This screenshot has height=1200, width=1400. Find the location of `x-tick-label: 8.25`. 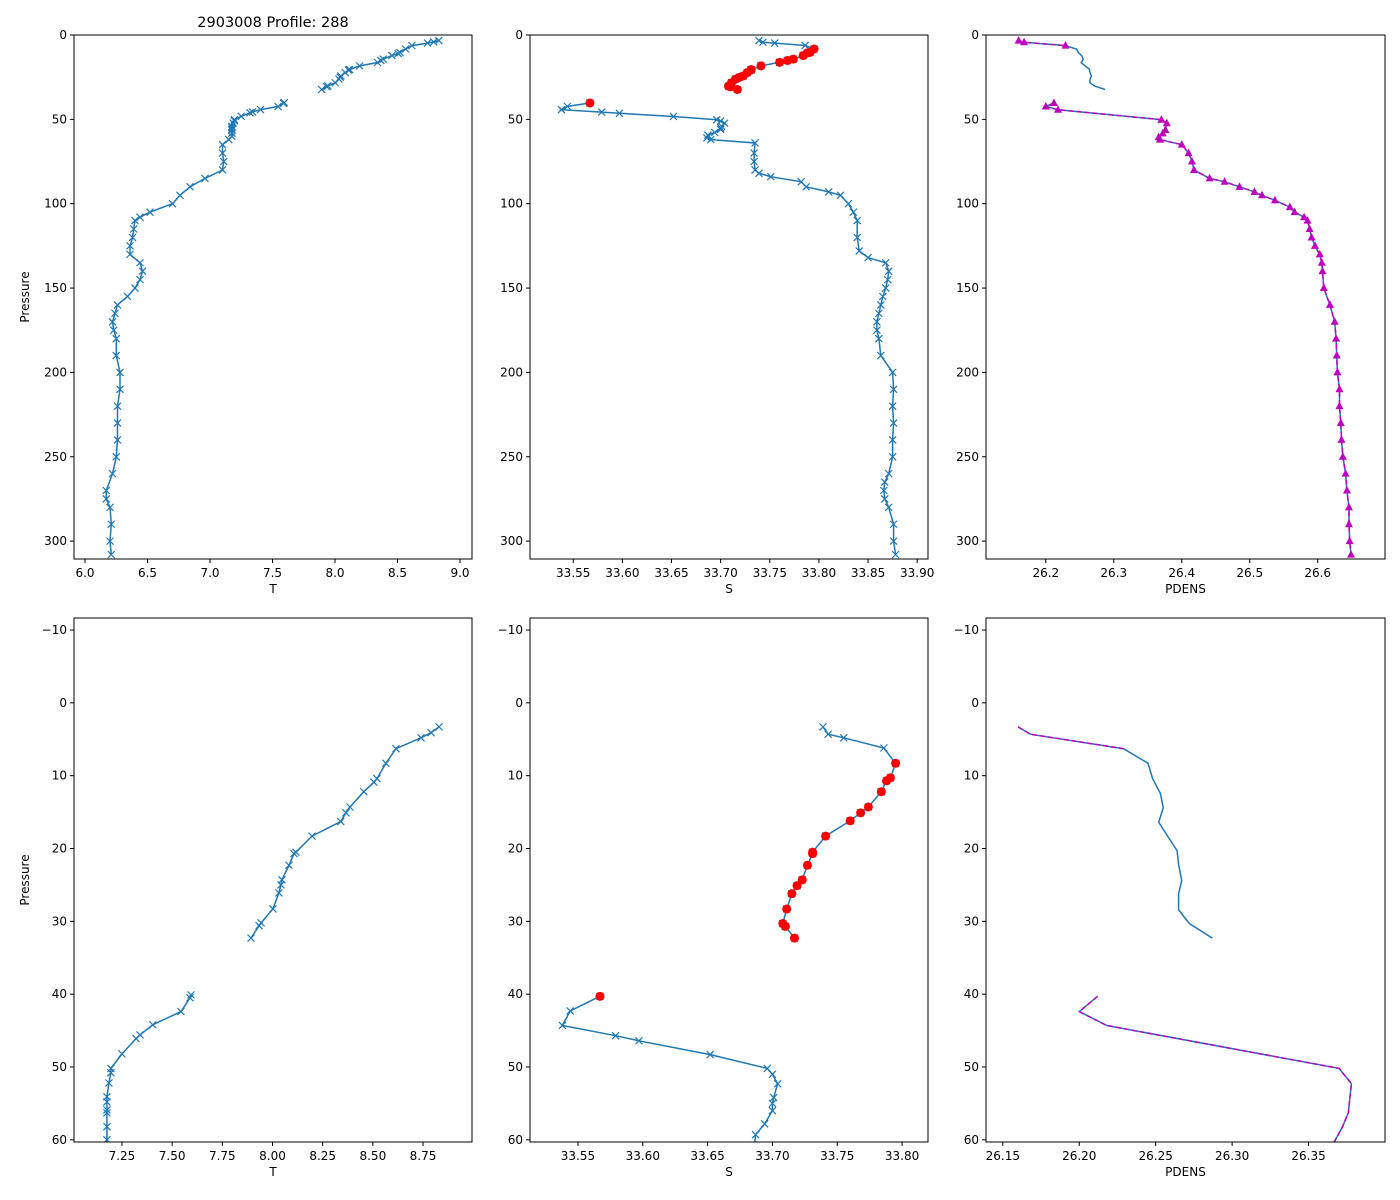

x-tick-label: 8.25 is located at coordinates (322, 1156).